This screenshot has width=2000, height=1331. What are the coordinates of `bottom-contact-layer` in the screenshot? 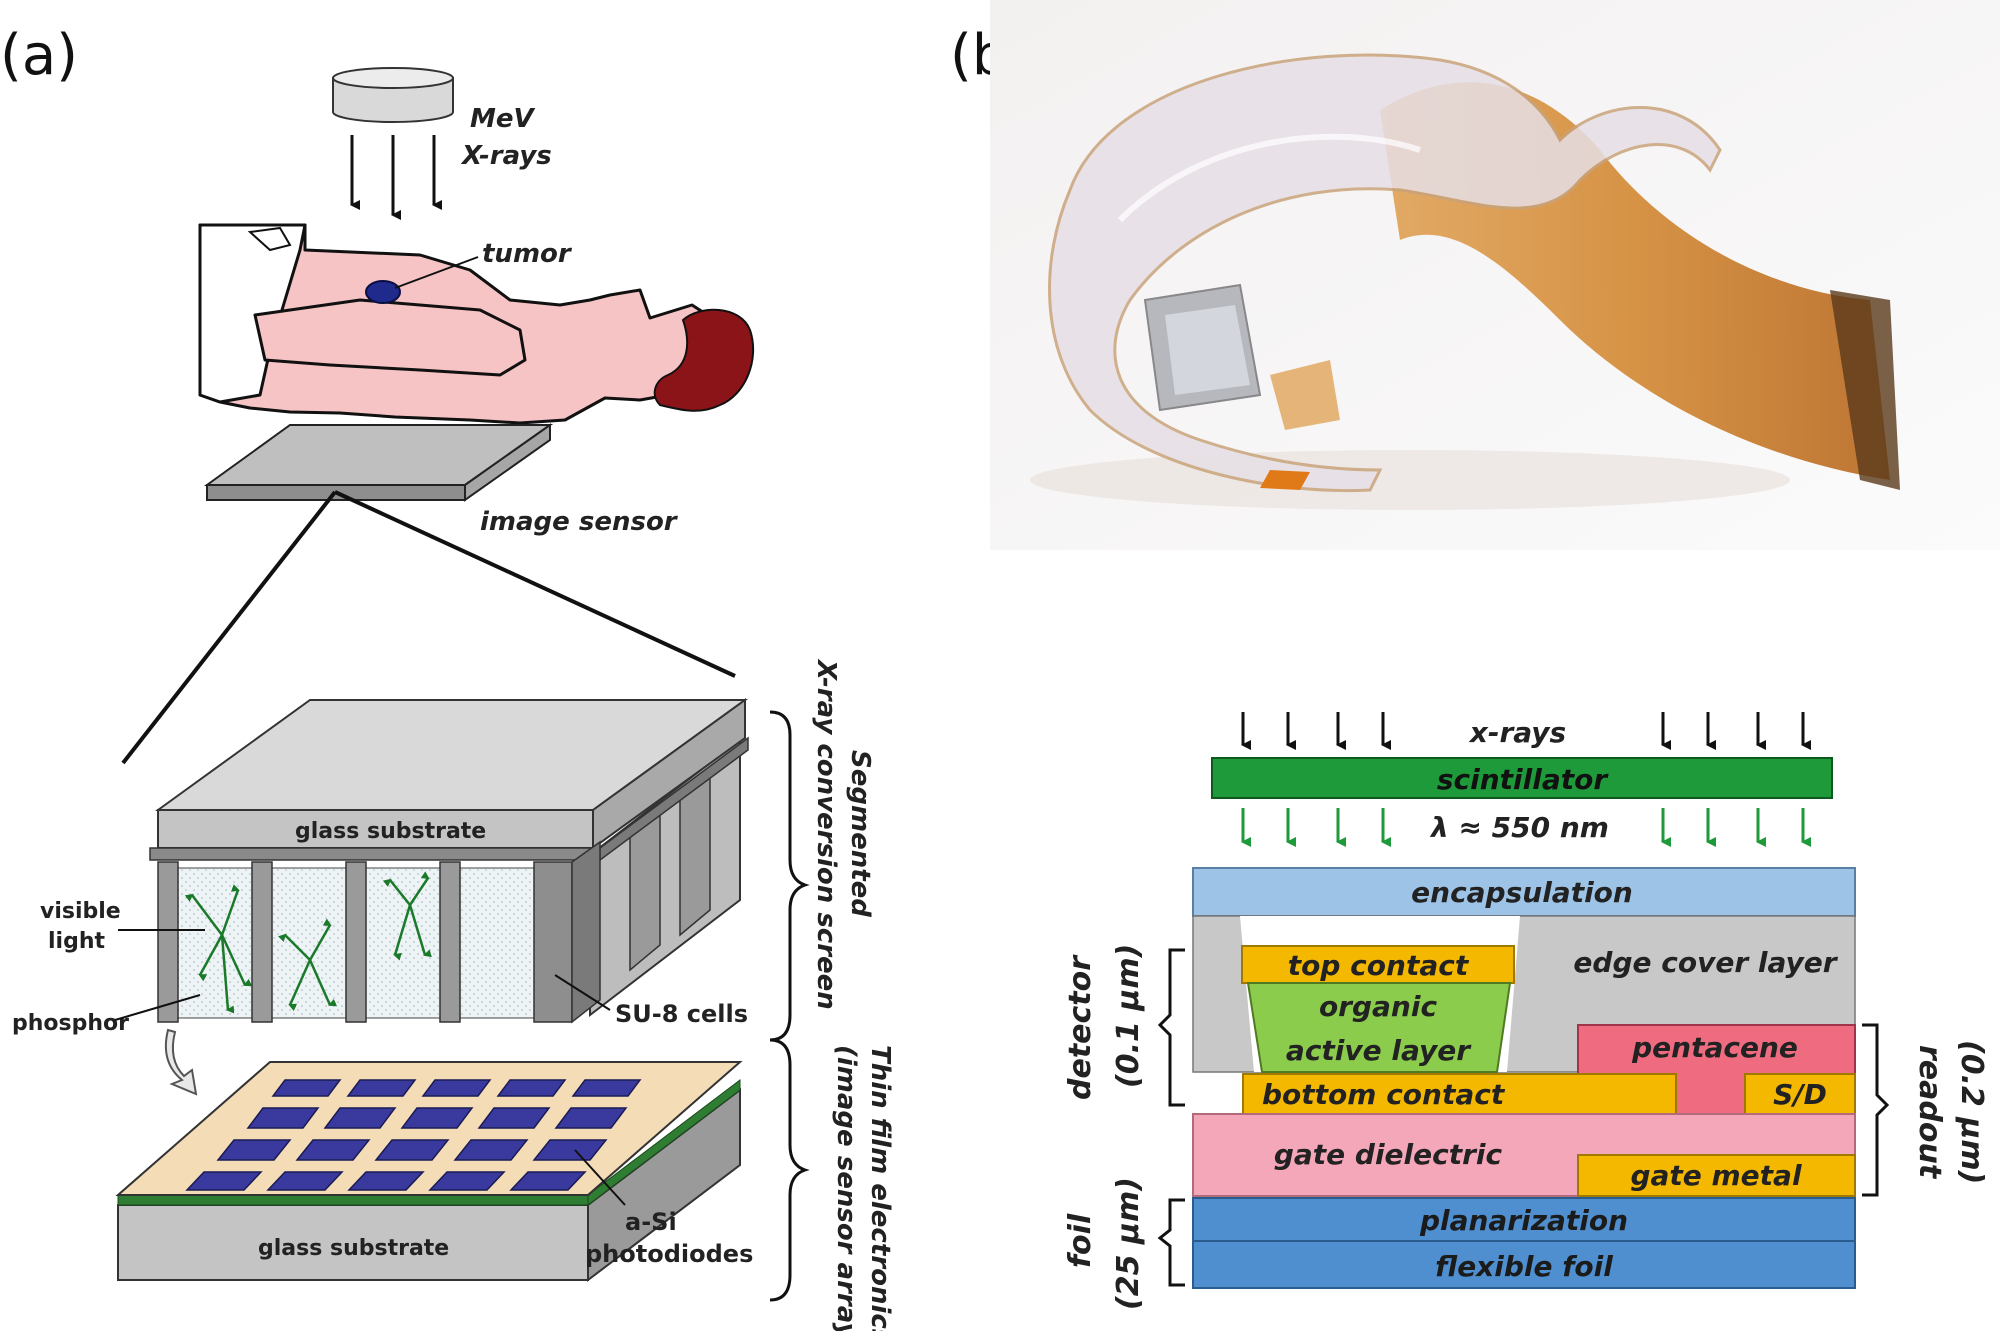 It's located at (1459, 1094).